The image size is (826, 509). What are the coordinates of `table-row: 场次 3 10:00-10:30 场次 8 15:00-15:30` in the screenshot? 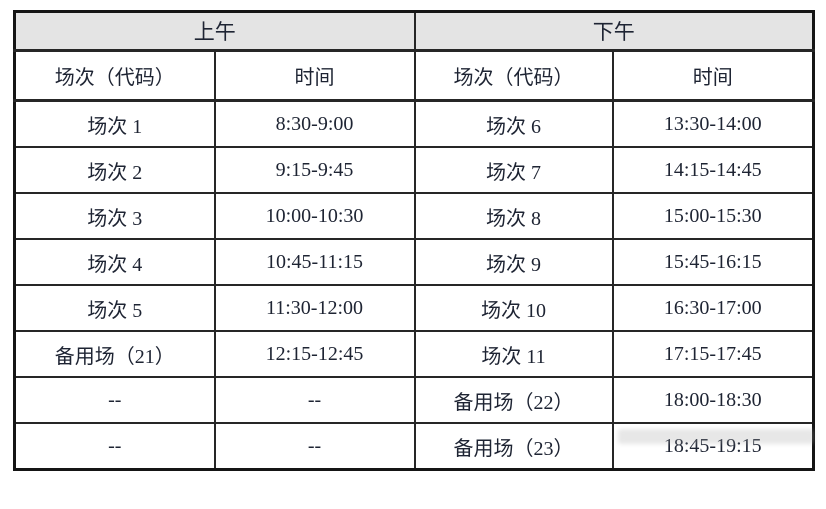 It's located at (414, 216).